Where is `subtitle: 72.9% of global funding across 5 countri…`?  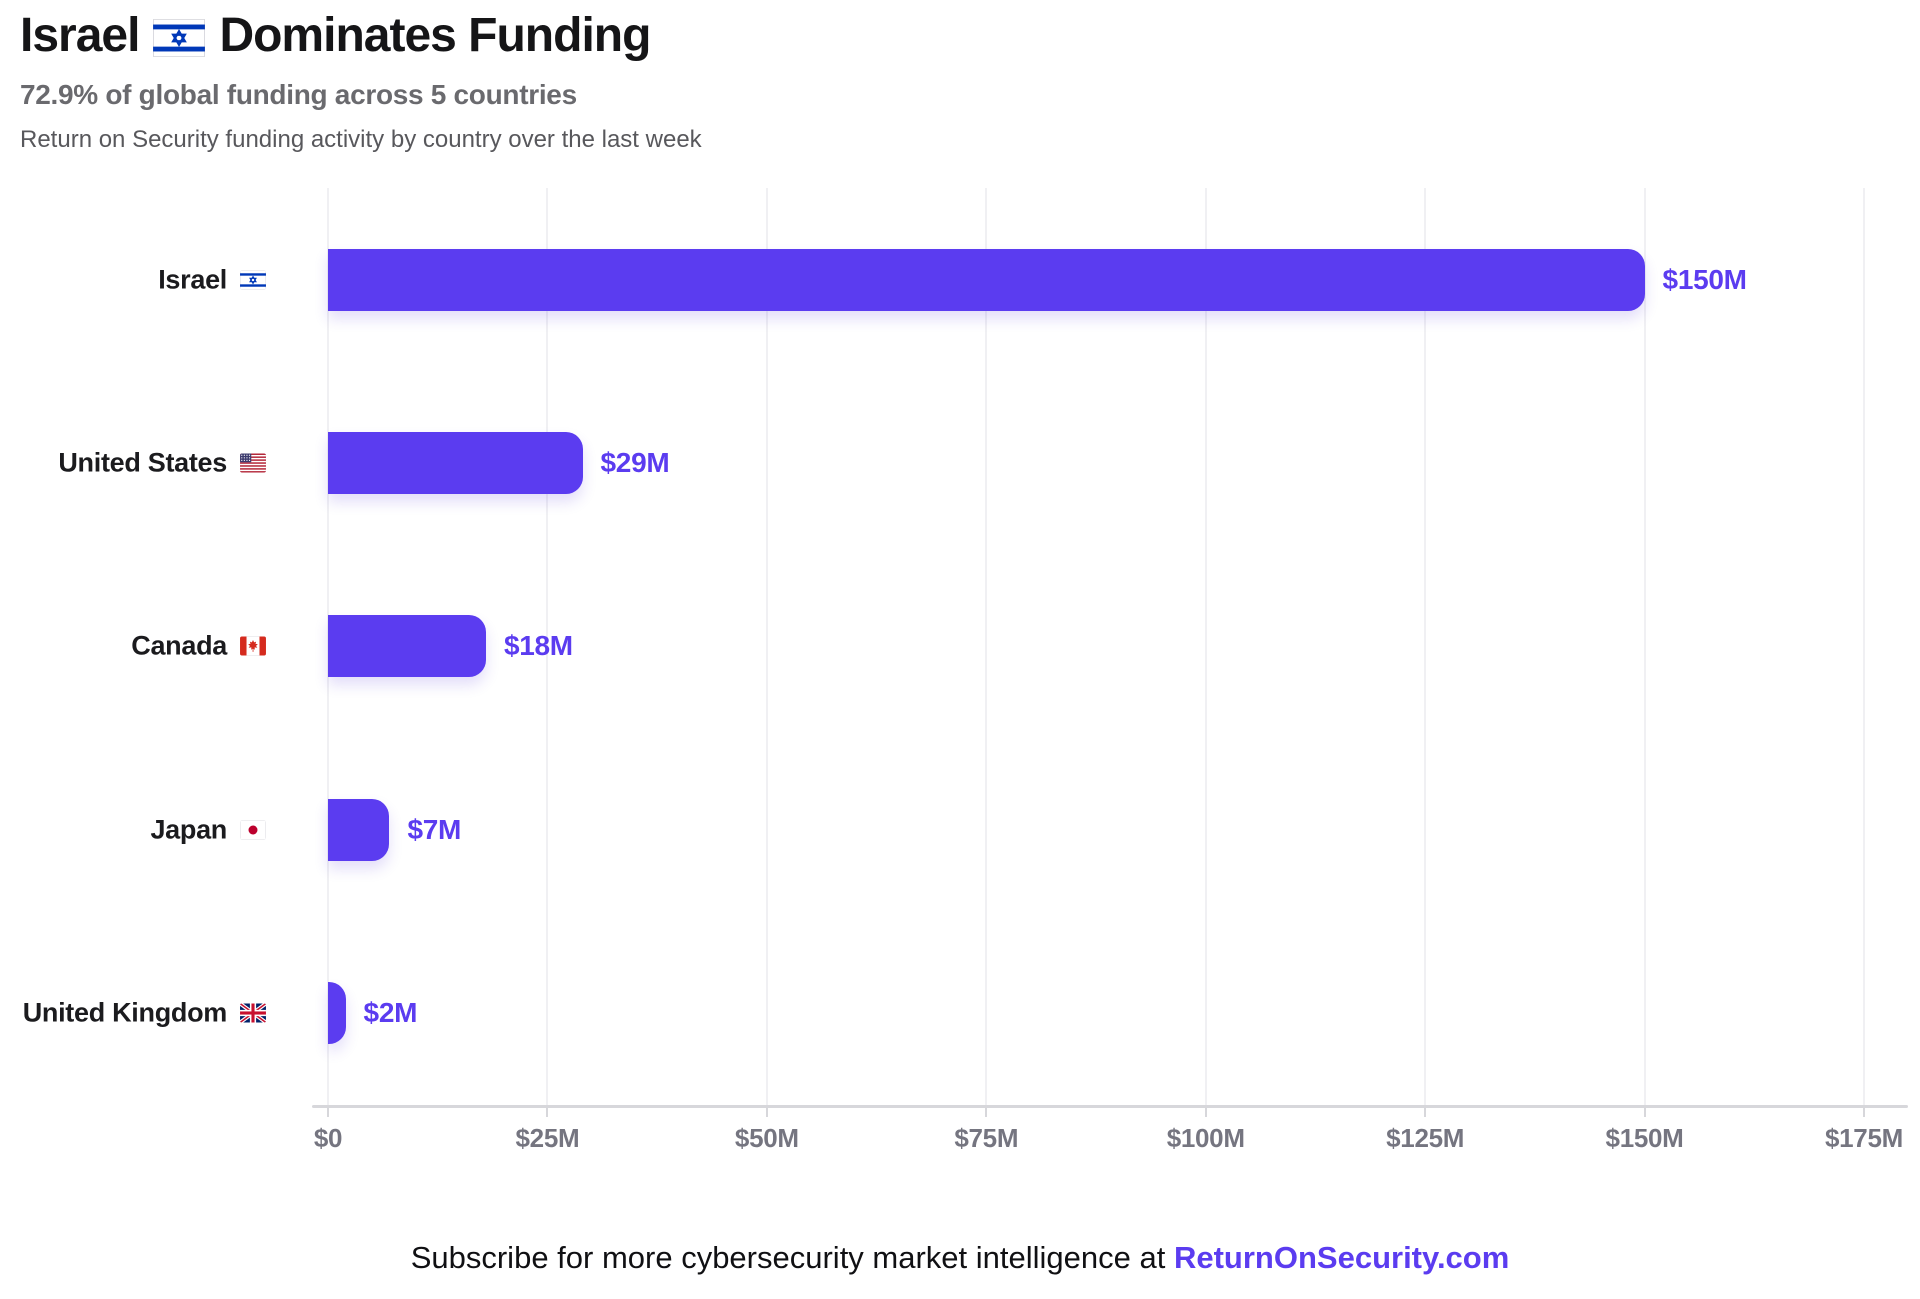
subtitle: 72.9% of global funding across 5 countri… is located at coordinates (298, 95).